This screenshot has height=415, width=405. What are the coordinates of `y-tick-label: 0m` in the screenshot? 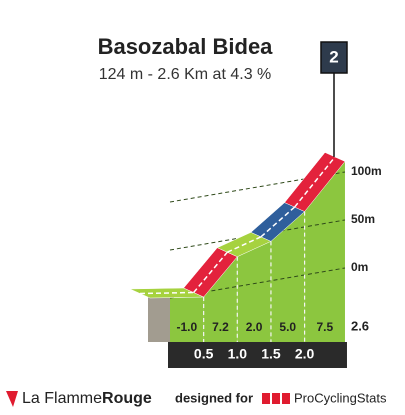 It's located at (359, 267).